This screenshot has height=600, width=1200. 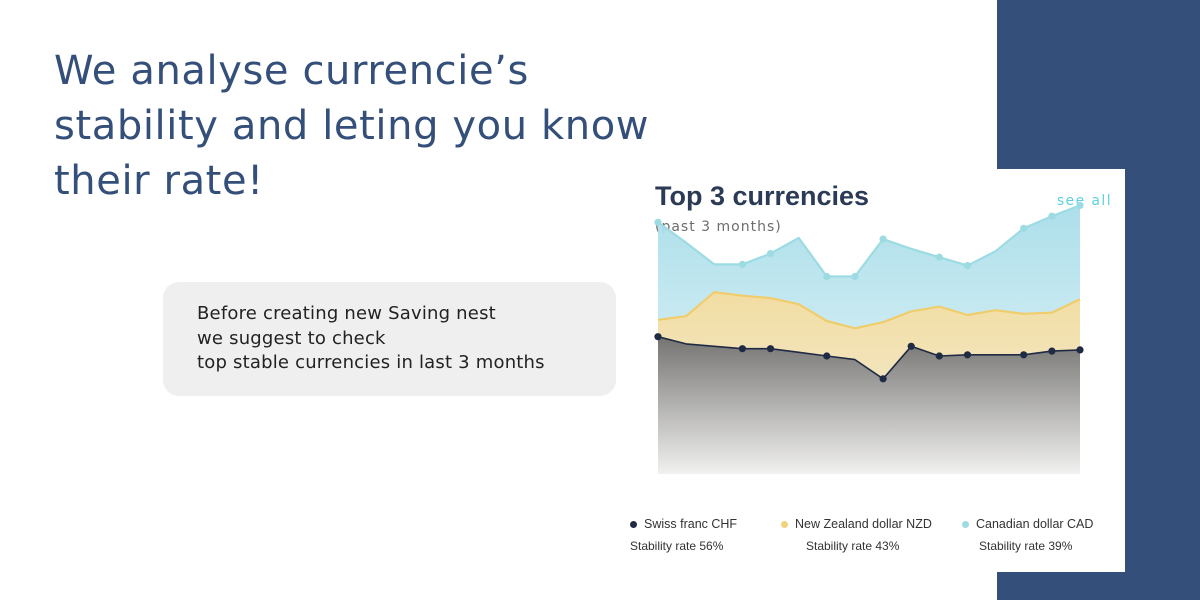 What do you see at coordinates (839, 546) in the screenshot?
I see `stability-label-nzd: Stability rate` at bounding box center [839, 546].